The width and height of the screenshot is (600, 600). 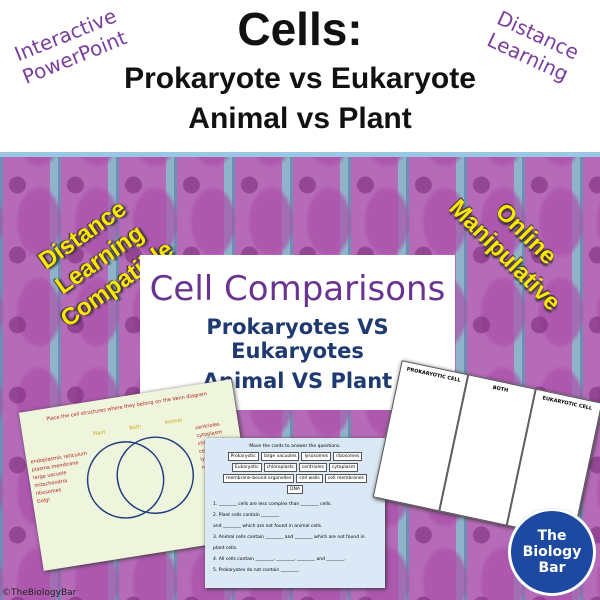 What do you see at coordinates (312, 467) in the screenshot?
I see `card: centrioles` at bounding box center [312, 467].